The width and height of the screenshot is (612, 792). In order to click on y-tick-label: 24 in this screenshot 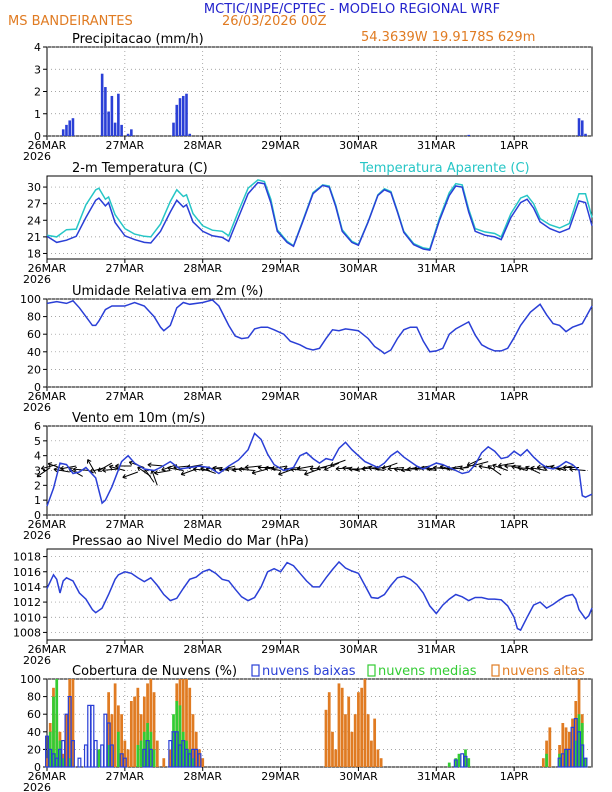, I will do `click(34, 220)`.